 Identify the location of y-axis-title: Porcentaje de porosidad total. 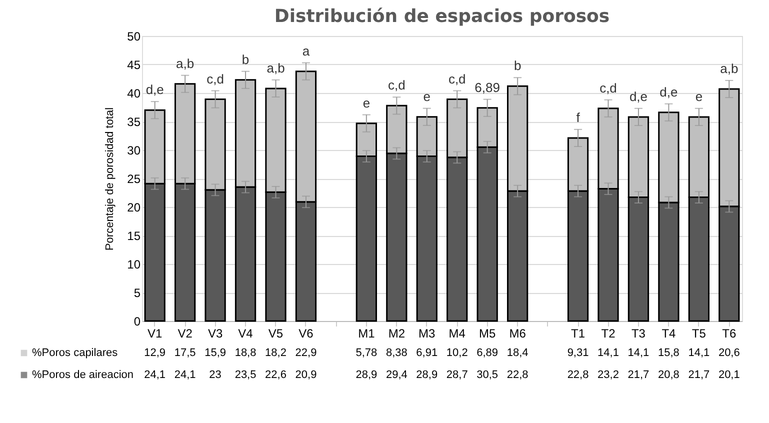
(110, 179).